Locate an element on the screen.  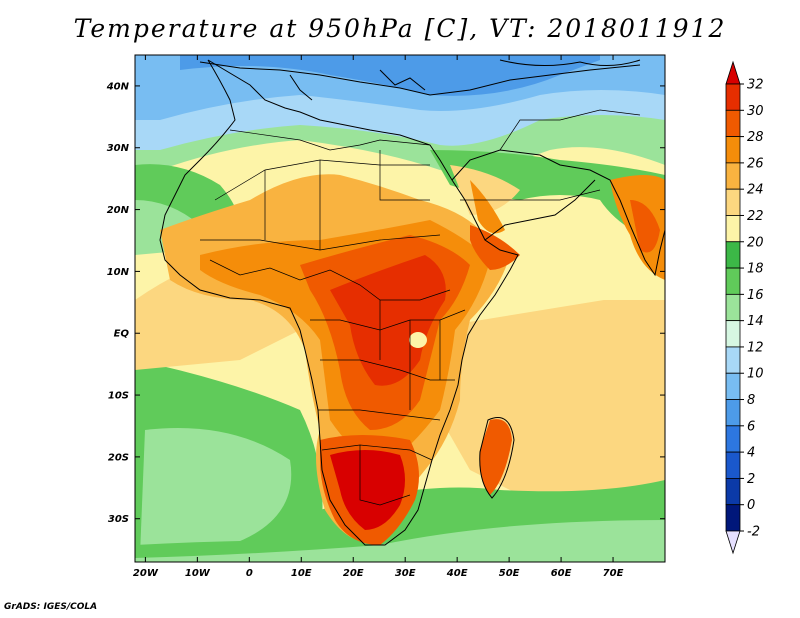
border-arabia is located at coordinates (530, 195).